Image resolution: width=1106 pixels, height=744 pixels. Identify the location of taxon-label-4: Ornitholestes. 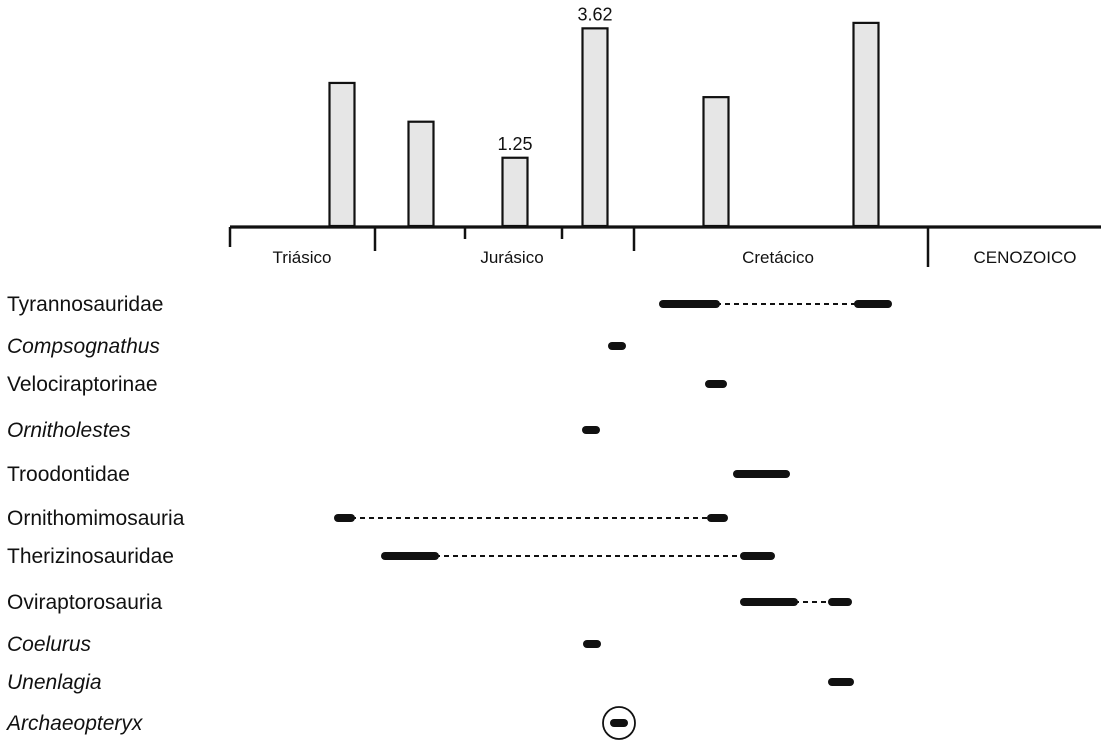
(69, 430).